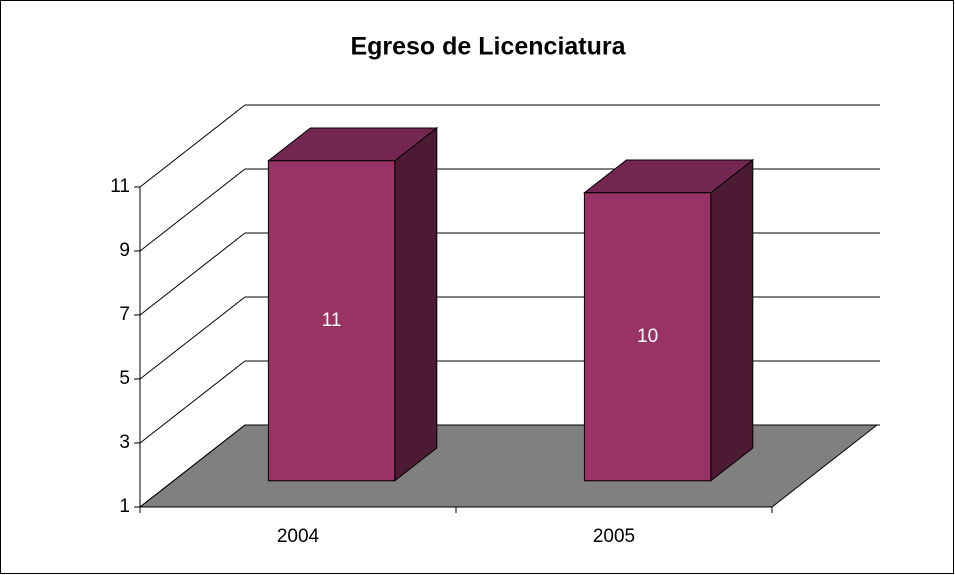 This screenshot has width=955, height=575. Describe the element at coordinates (124, 250) in the screenshot. I see `y-tick-label: 9` at that location.